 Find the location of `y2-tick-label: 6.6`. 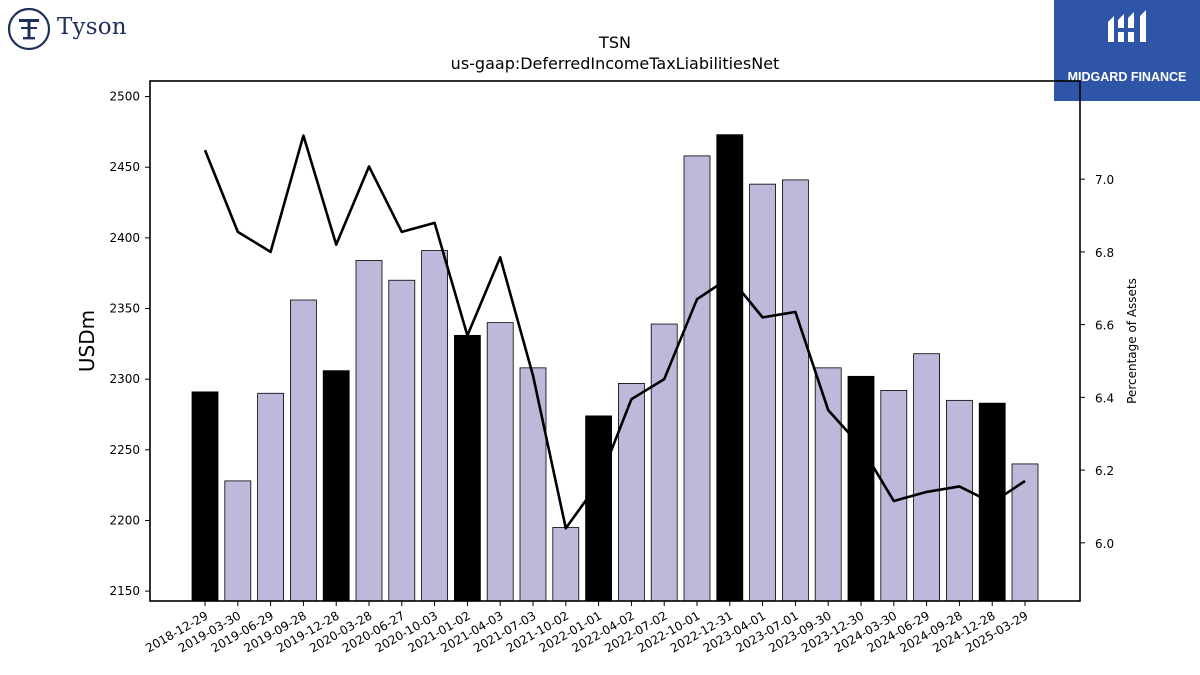

y2-tick-label: 6.6 is located at coordinates (1104, 326).